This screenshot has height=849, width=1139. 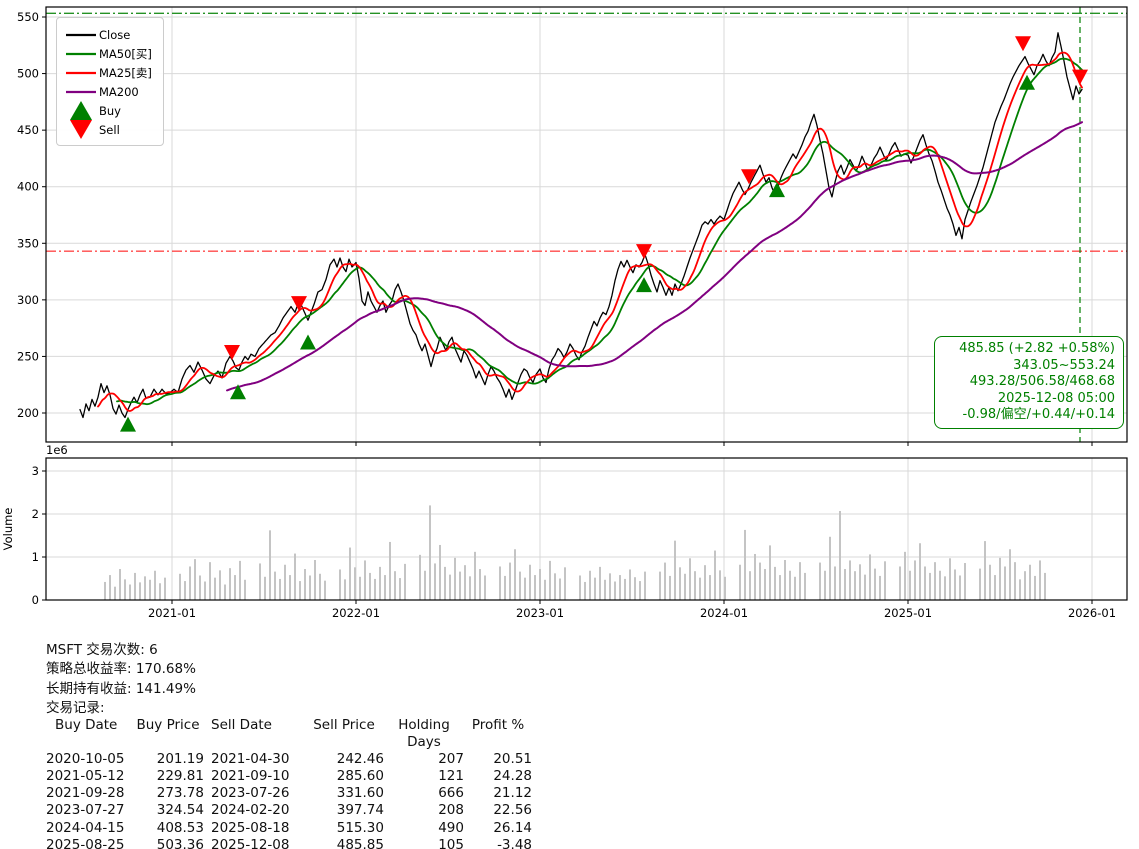 I want to click on legend-item-buy: Buy, so click(x=110, y=110).